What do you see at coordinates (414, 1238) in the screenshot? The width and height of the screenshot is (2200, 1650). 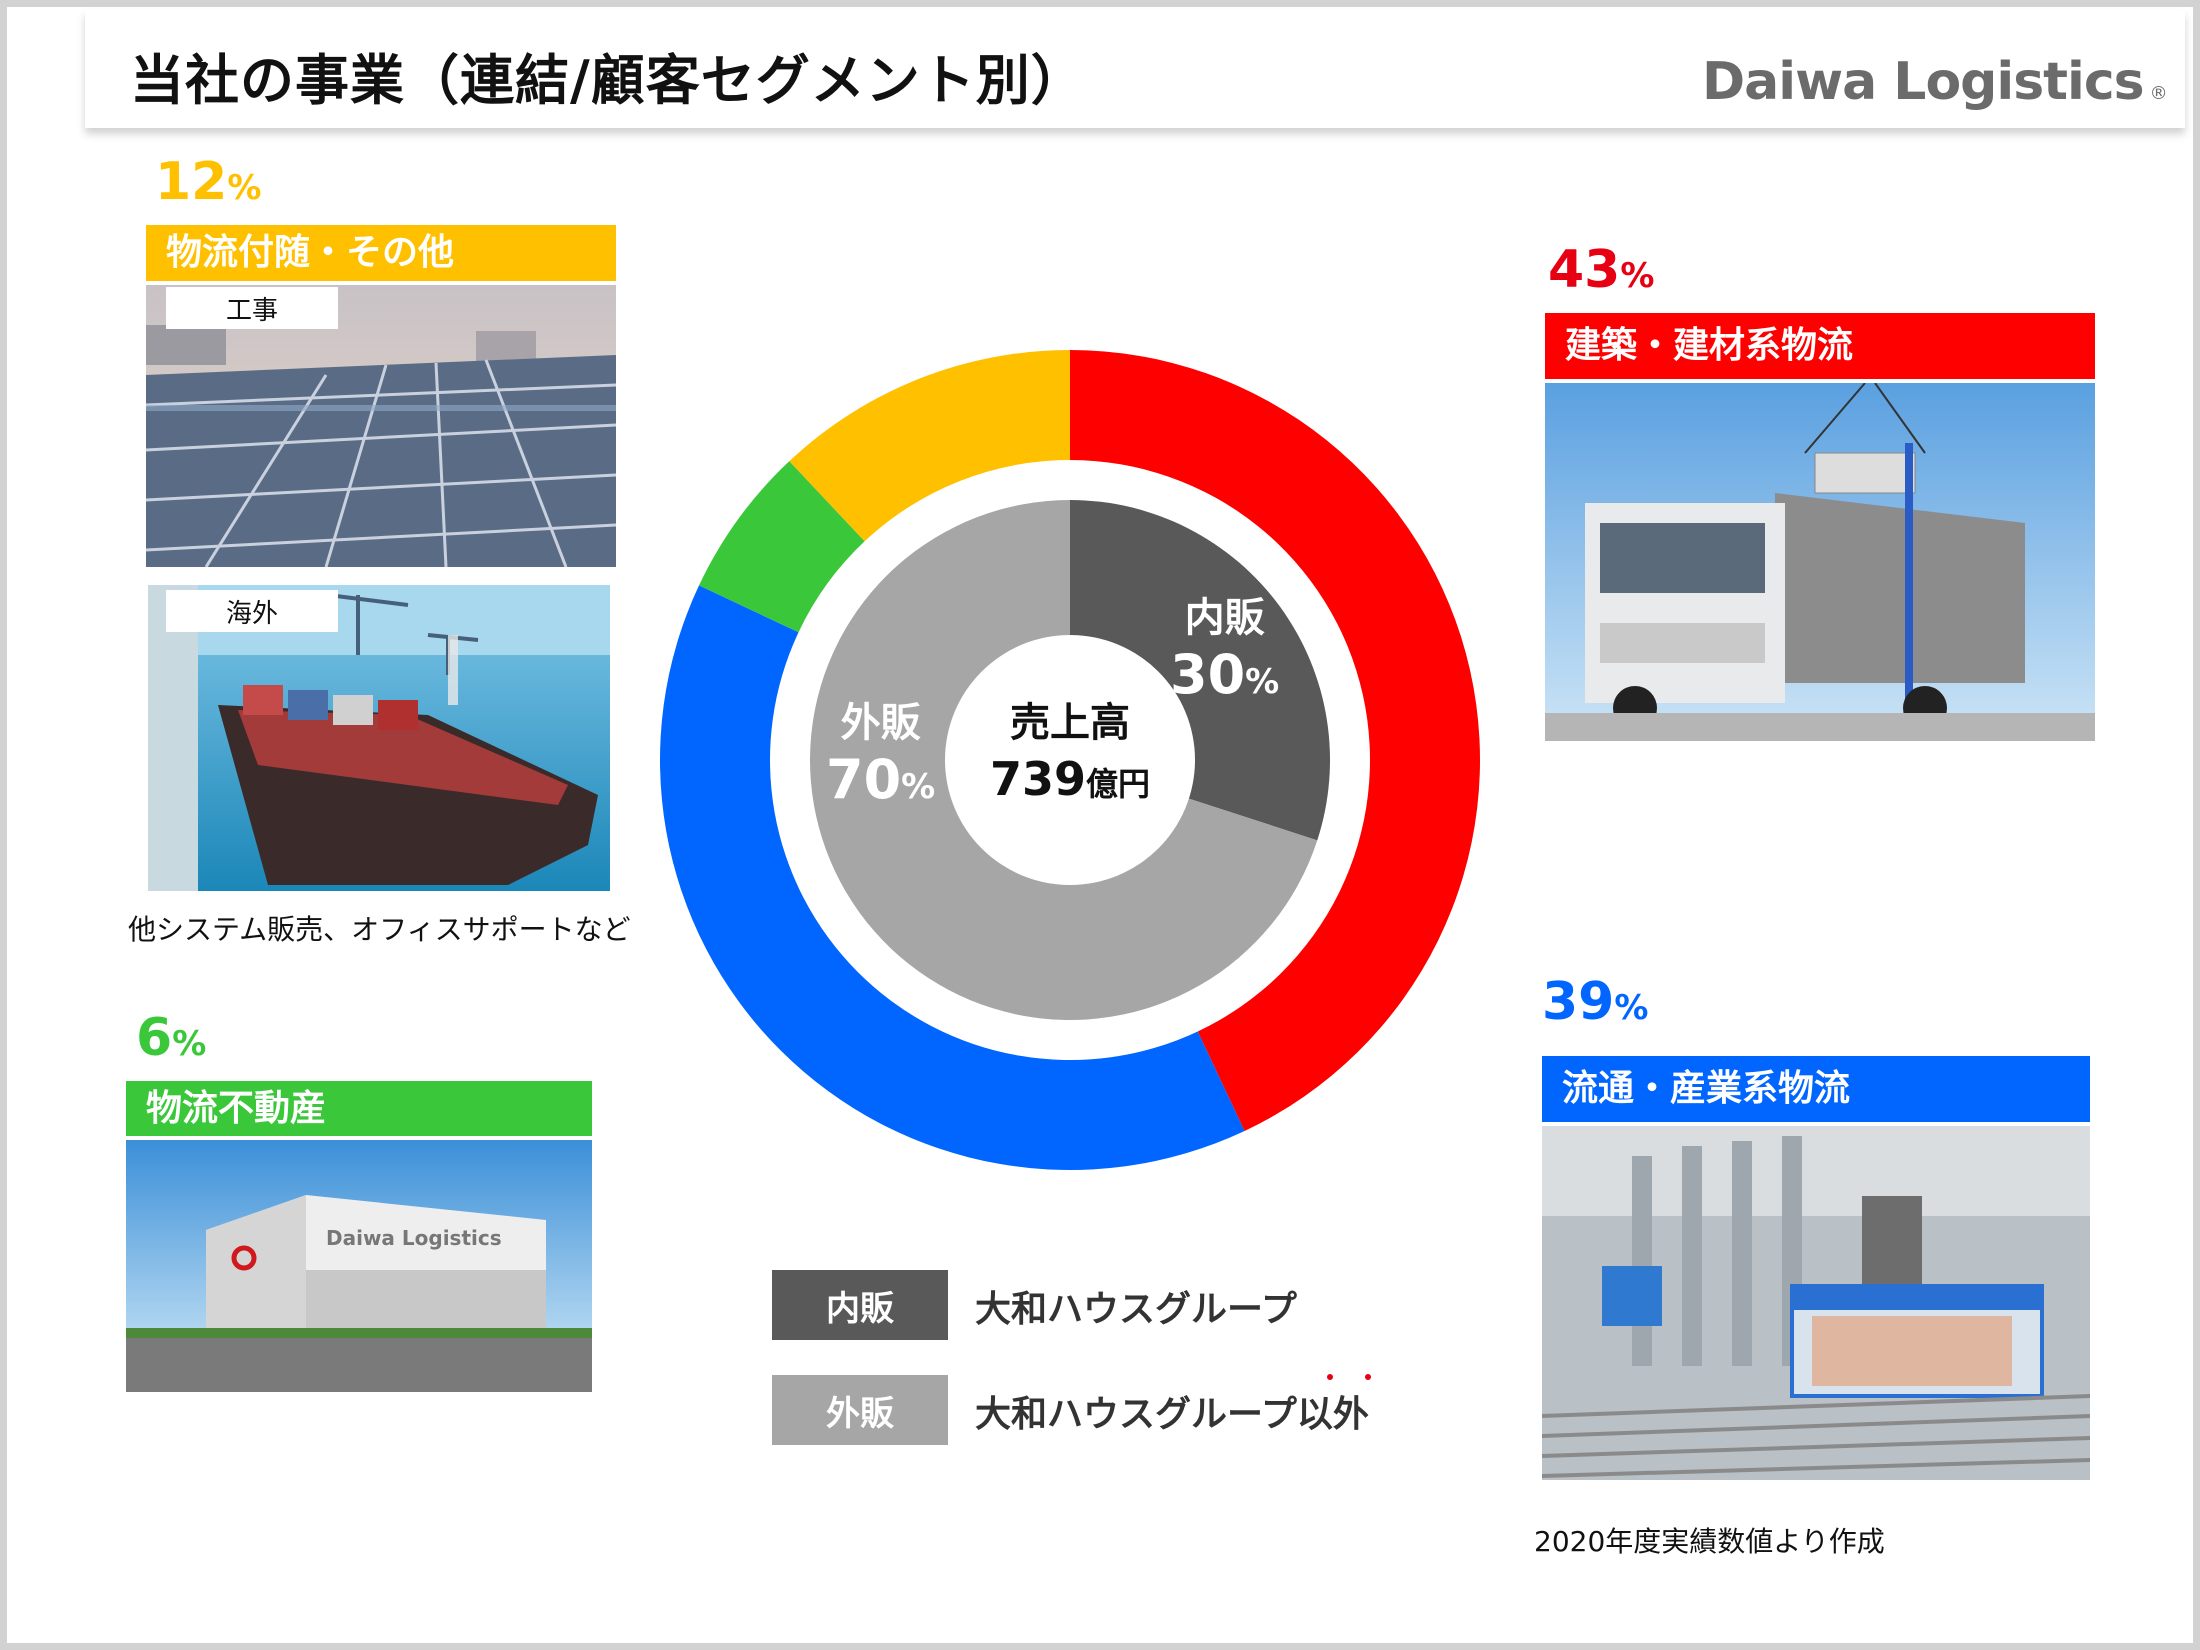 I see `svg-text: Daiwa Logistics` at bounding box center [414, 1238].